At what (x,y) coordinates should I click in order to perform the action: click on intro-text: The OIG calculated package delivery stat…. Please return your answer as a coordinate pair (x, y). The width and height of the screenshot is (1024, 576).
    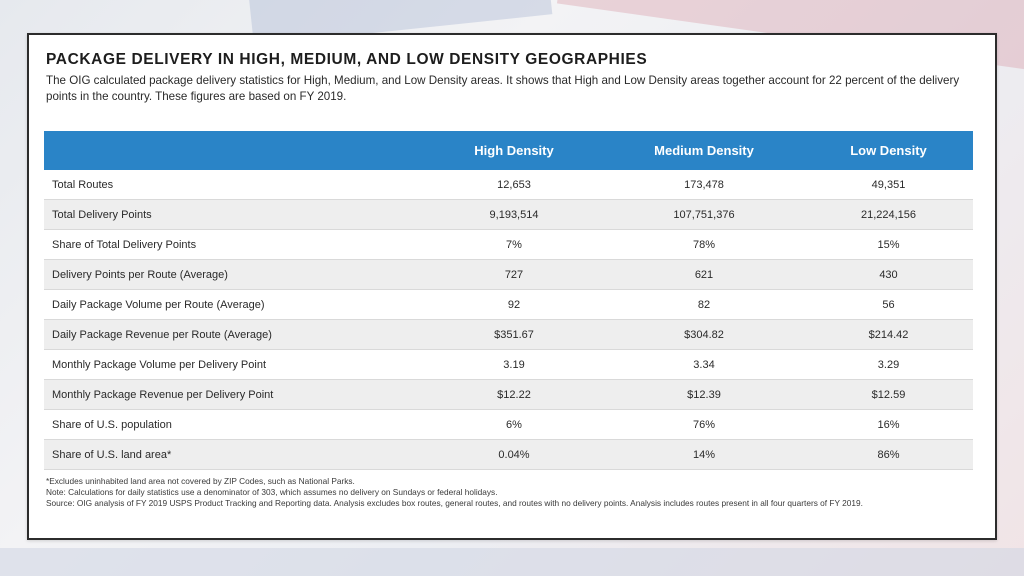
    Looking at the image, I should click on (503, 88).